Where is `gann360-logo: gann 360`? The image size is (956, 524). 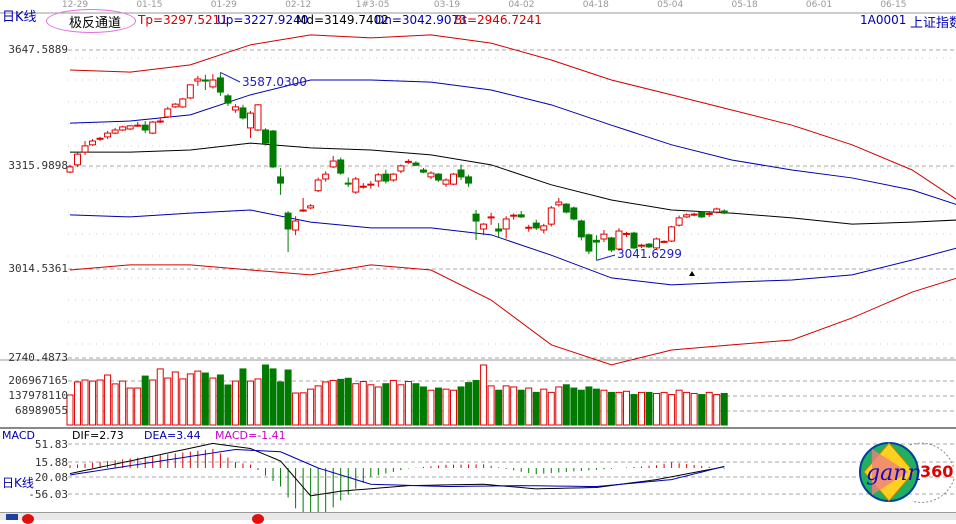
gann360-logo: gann 360 is located at coordinates (907, 472).